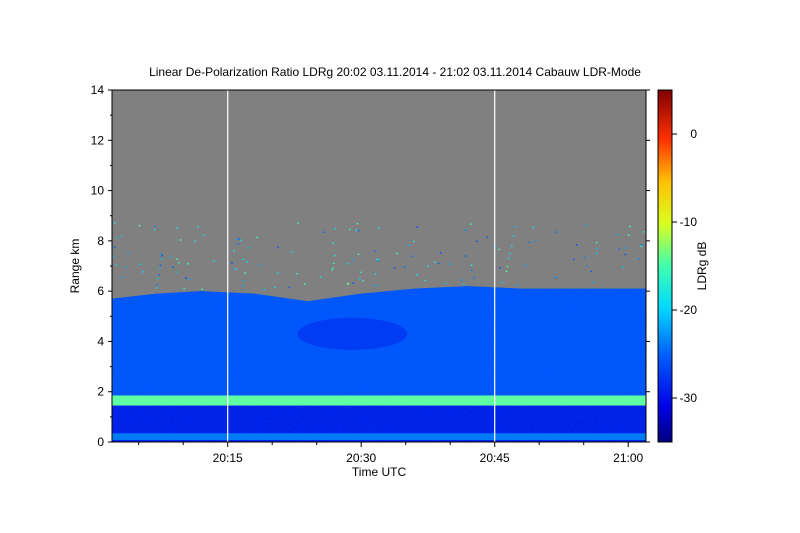  Describe the element at coordinates (379, 436) in the screenshot. I see `near-surface-clutter` at that location.